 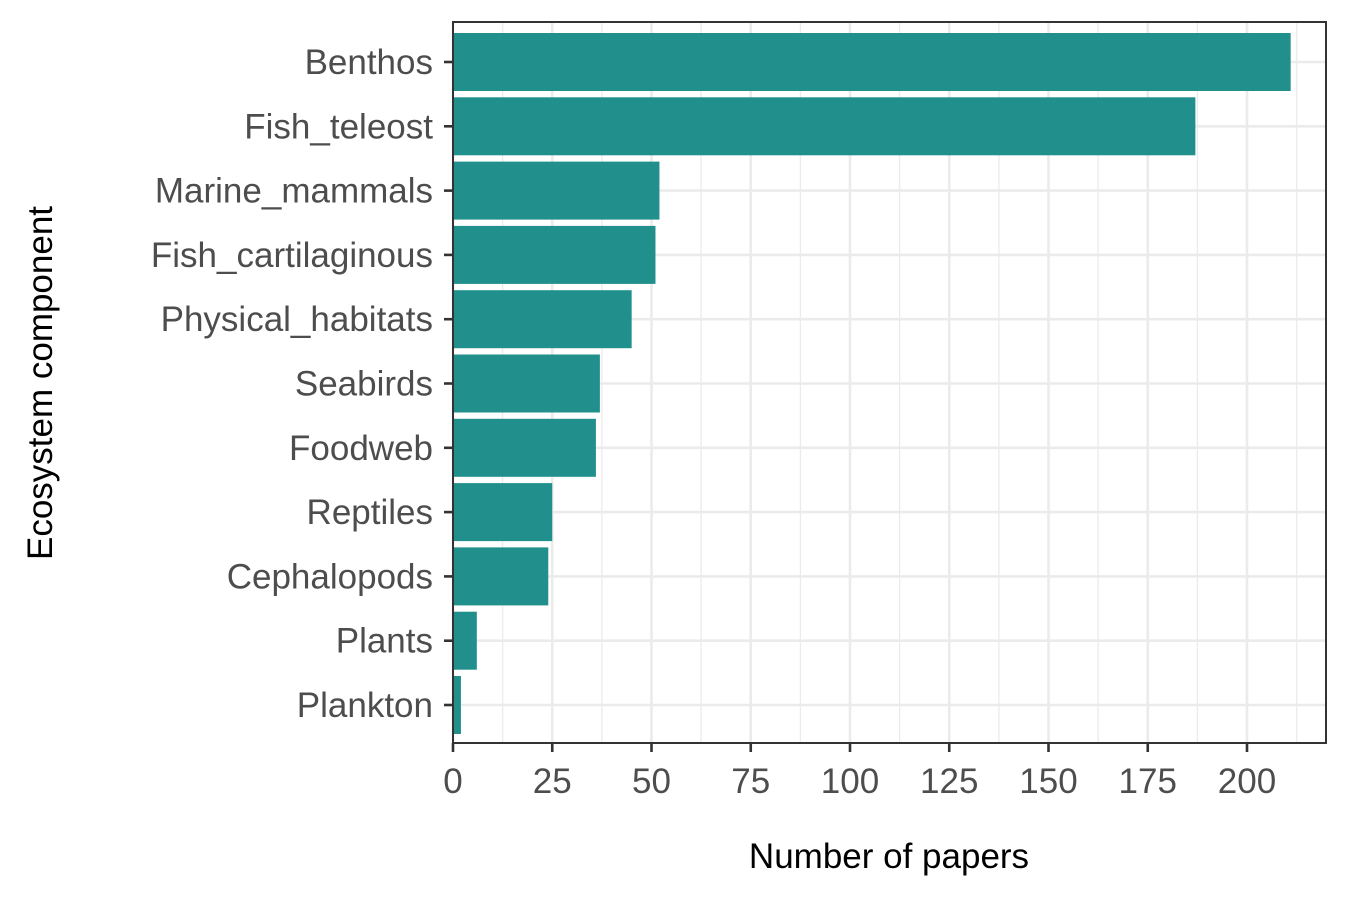 What do you see at coordinates (824, 126) in the screenshot?
I see `bar-fish-teleost` at bounding box center [824, 126].